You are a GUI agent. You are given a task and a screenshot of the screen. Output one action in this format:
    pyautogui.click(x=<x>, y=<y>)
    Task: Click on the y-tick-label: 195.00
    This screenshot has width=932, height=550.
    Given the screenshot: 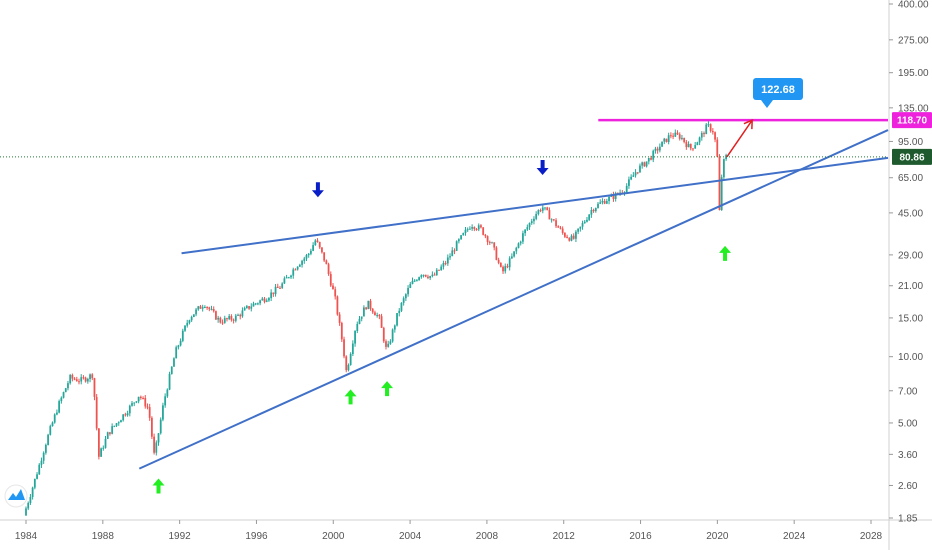 What is the action you would take?
    pyautogui.click(x=913, y=73)
    